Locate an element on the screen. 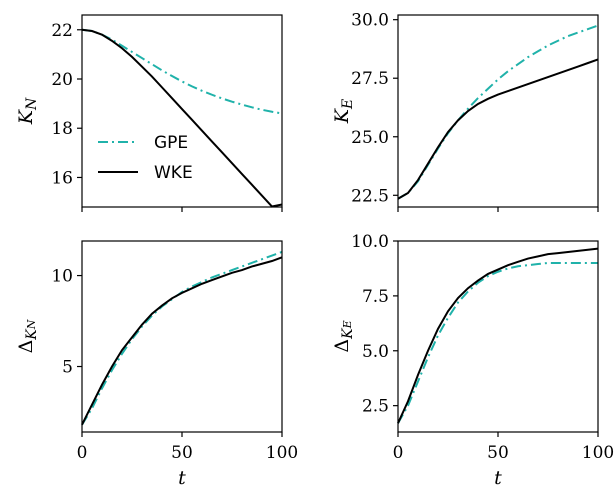 The height and width of the screenshot is (495, 616). y-axis-label: KE is located at coordinates (343, 111).